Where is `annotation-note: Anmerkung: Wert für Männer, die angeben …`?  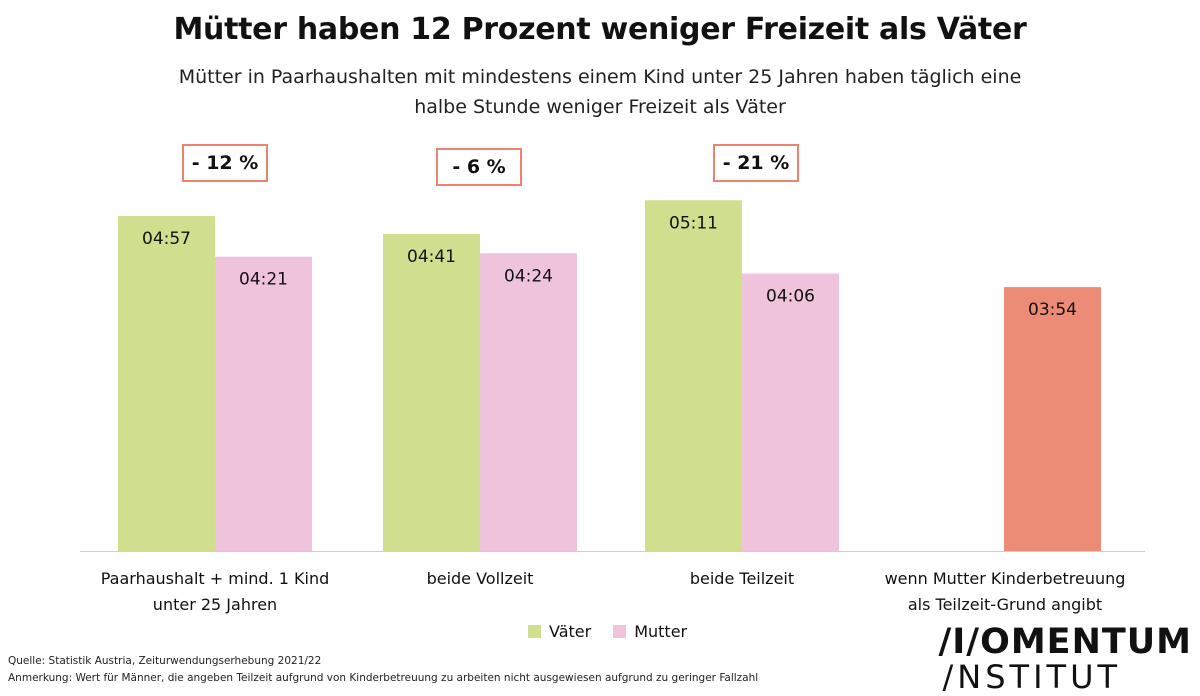 annotation-note: Anmerkung: Wert für Männer, die angeben … is located at coordinates (383, 678).